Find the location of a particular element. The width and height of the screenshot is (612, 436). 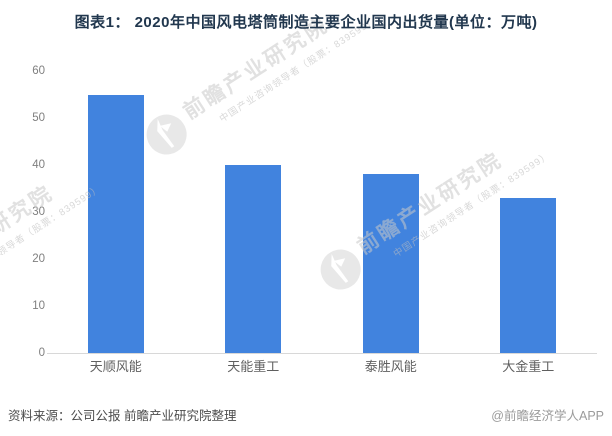

chart-title: 图表1： 2020年中国风电塔筒制造主要企业国内出货量(单位：万吨) is located at coordinates (306, 22).